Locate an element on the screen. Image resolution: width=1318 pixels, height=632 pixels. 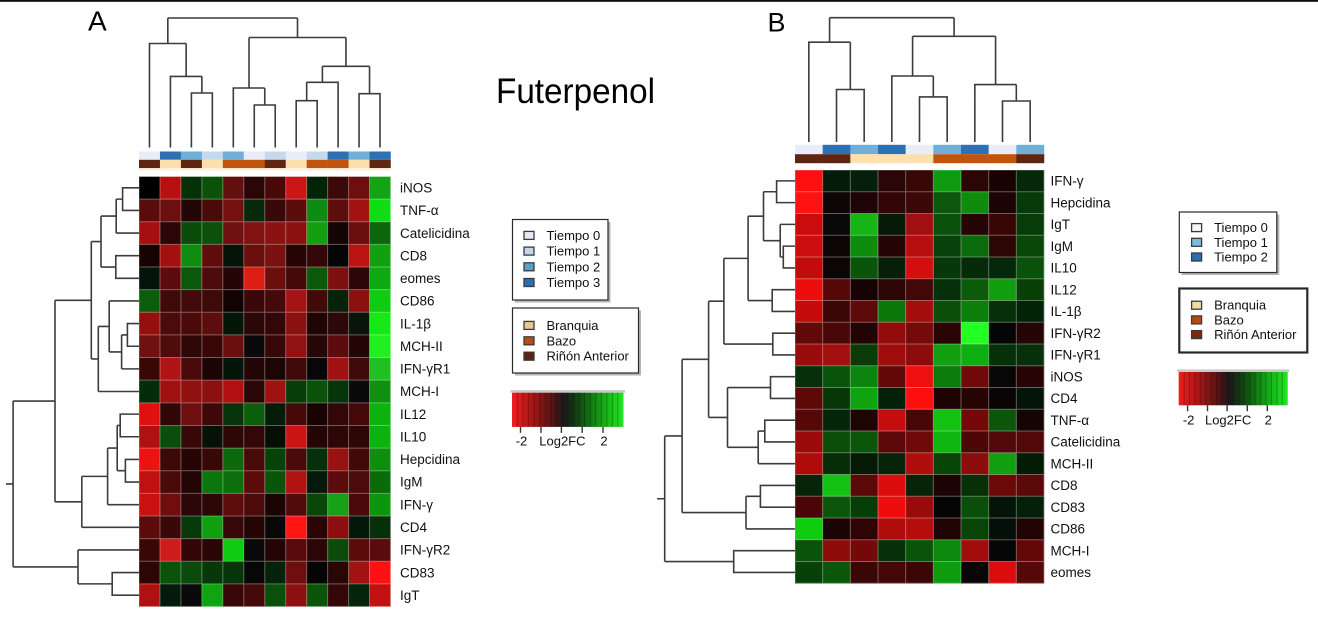
svg-text: Tiempo 3 is located at coordinates (574, 282).